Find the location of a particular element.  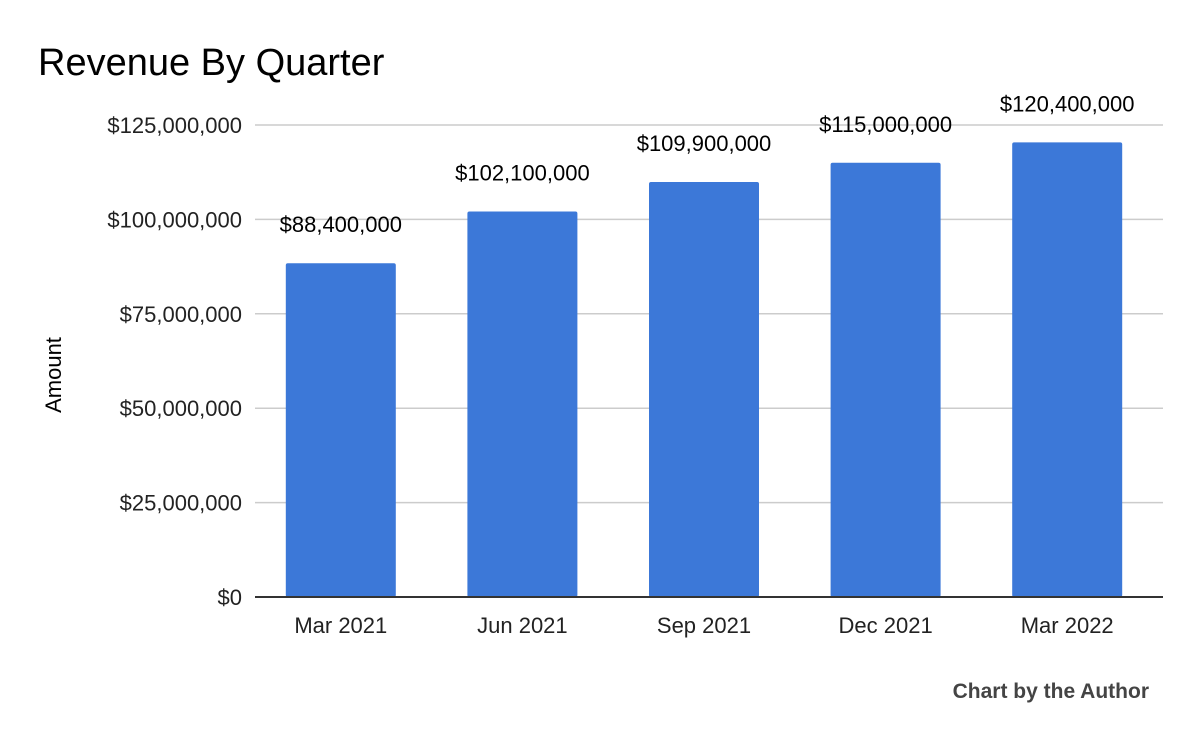

data-label: $115,000,000 is located at coordinates (885, 124).